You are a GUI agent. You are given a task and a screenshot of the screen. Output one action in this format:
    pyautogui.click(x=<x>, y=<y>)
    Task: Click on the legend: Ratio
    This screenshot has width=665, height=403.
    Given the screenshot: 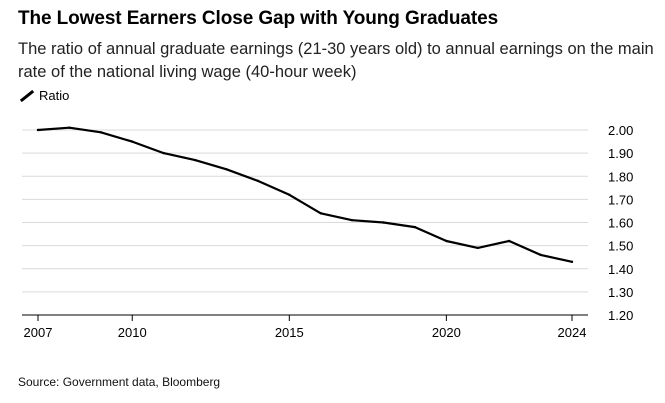 What is the action you would take?
    pyautogui.click(x=44, y=95)
    